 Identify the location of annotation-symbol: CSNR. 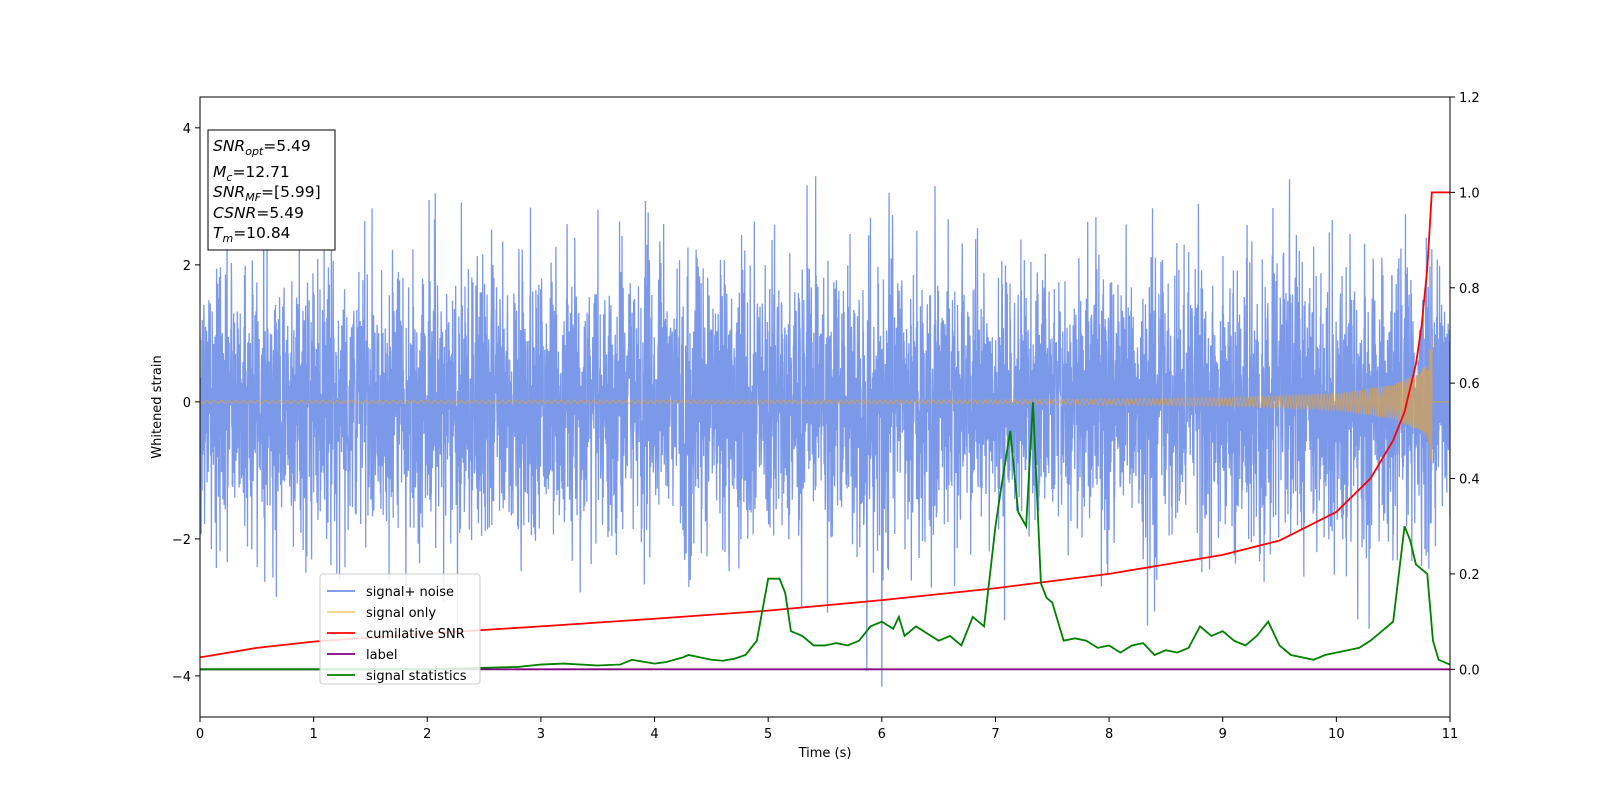
(234, 213).